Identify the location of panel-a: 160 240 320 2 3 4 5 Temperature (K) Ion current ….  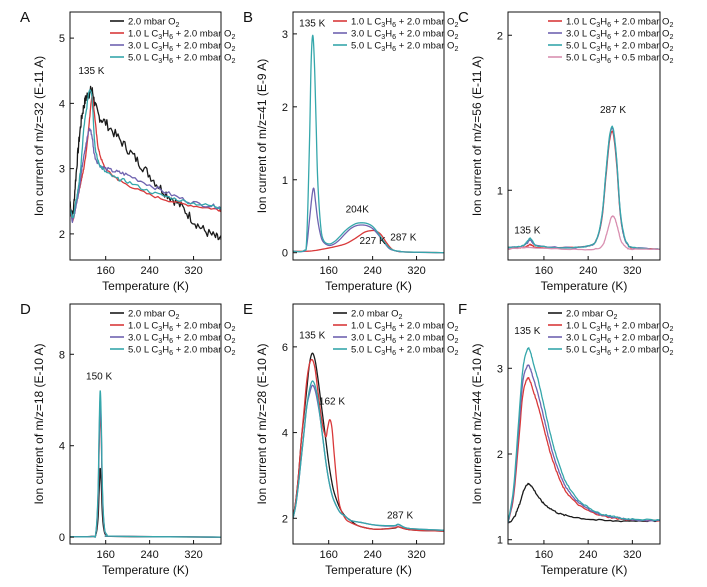
(127, 151).